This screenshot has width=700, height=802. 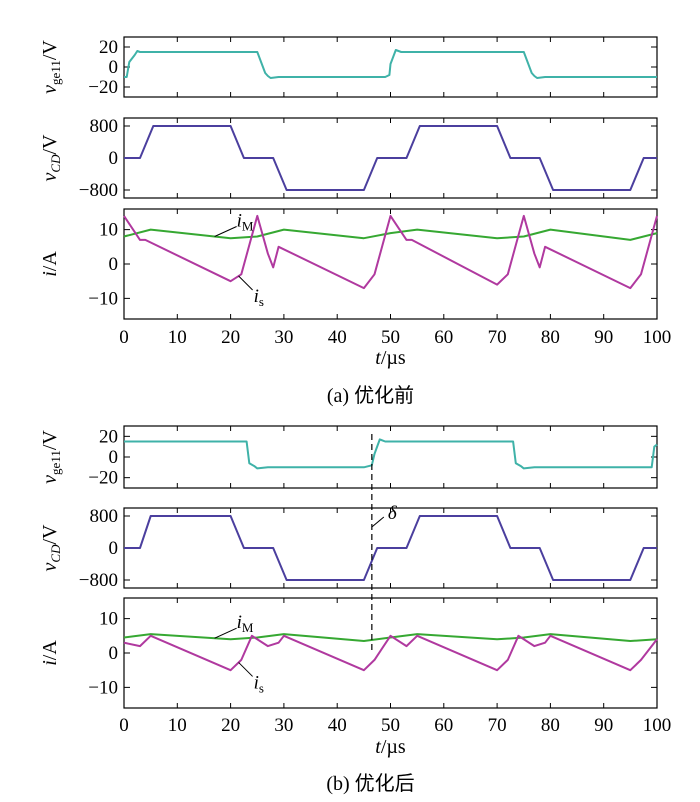 What do you see at coordinates (393, 513) in the screenshot?
I see `delta-annotation: δ` at bounding box center [393, 513].